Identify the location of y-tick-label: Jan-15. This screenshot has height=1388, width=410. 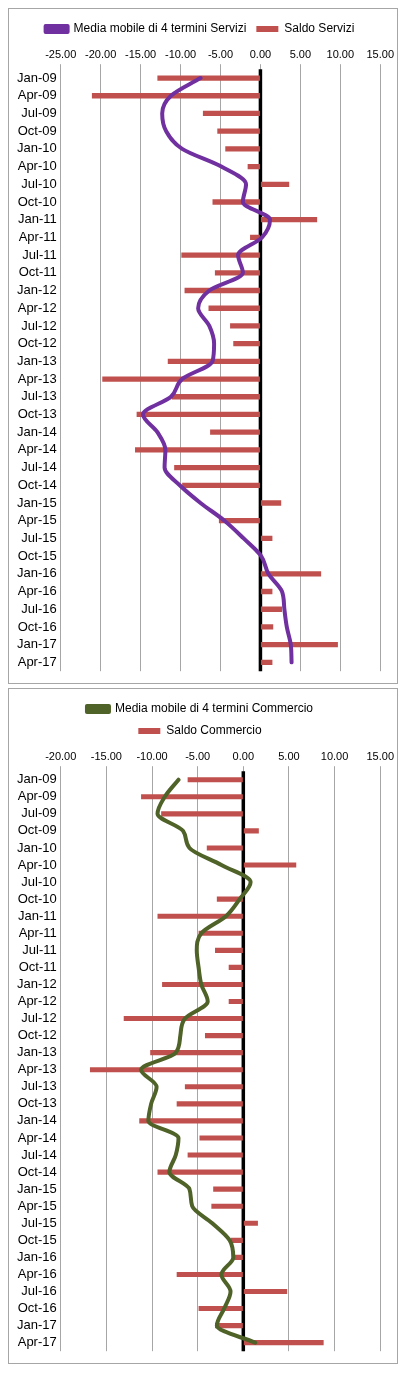
(37, 1188).